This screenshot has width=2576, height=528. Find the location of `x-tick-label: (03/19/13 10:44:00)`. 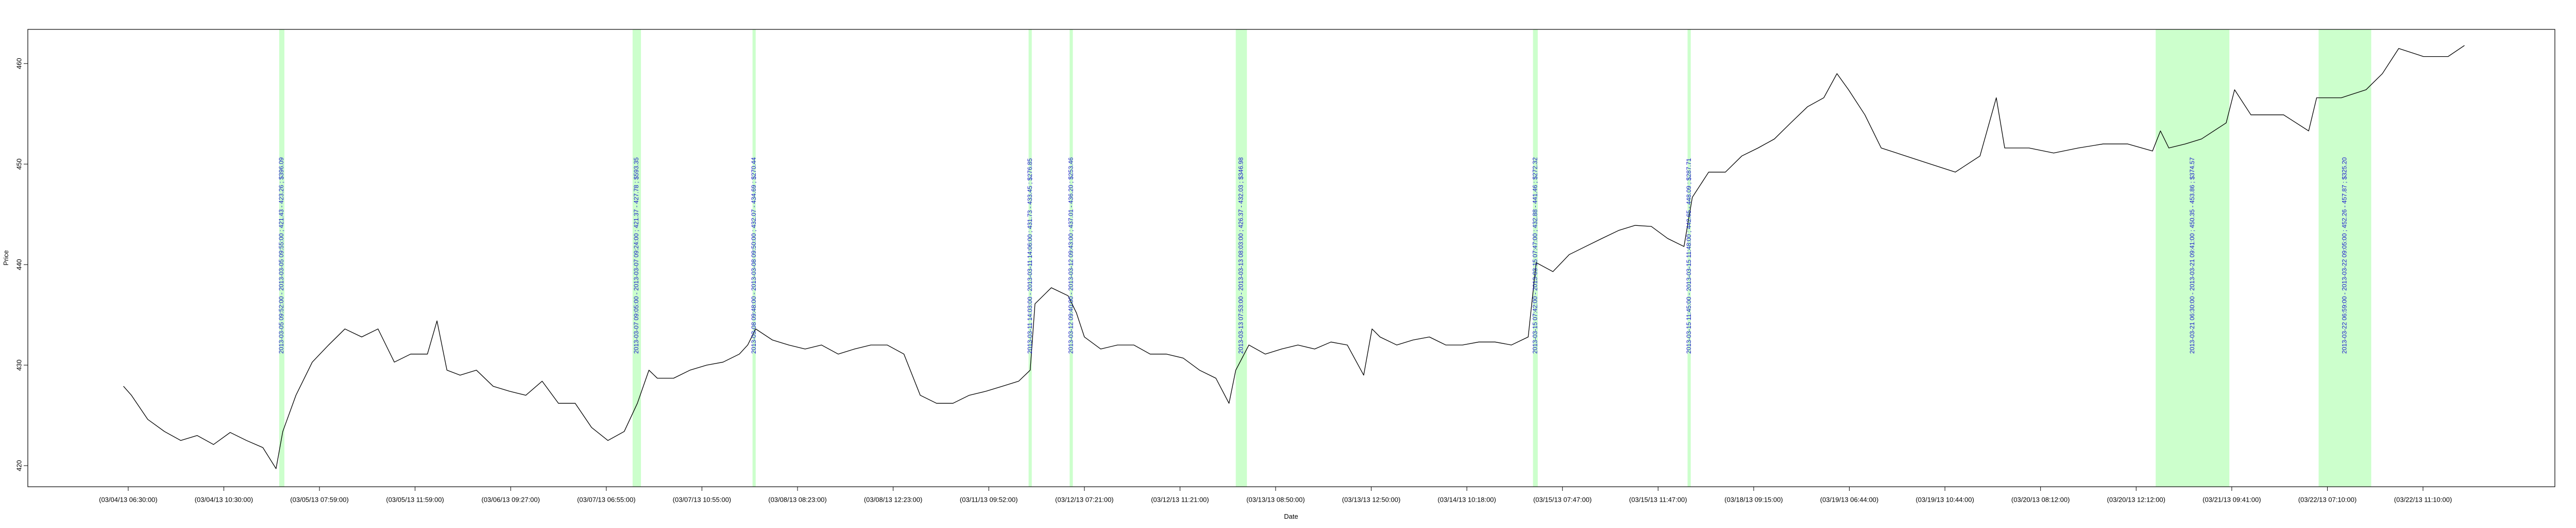

x-tick-label: (03/19/13 10:44:00) is located at coordinates (1945, 499).